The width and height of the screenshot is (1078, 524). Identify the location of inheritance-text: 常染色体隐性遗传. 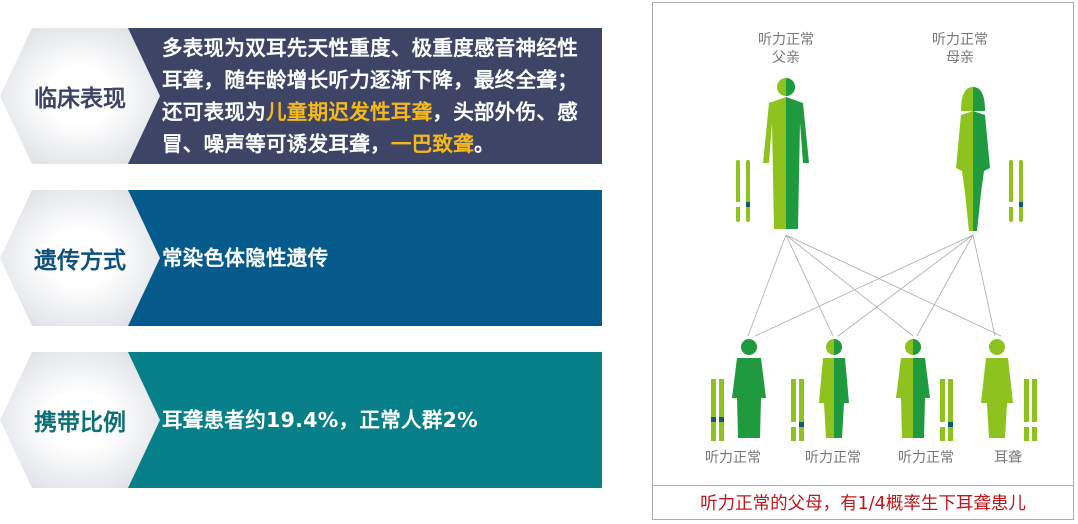
(245, 258).